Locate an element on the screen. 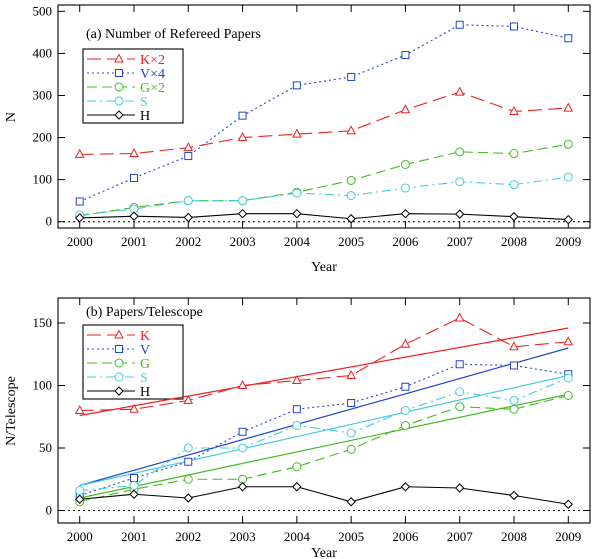  panel-a-series-line-G is located at coordinates (324, 180).